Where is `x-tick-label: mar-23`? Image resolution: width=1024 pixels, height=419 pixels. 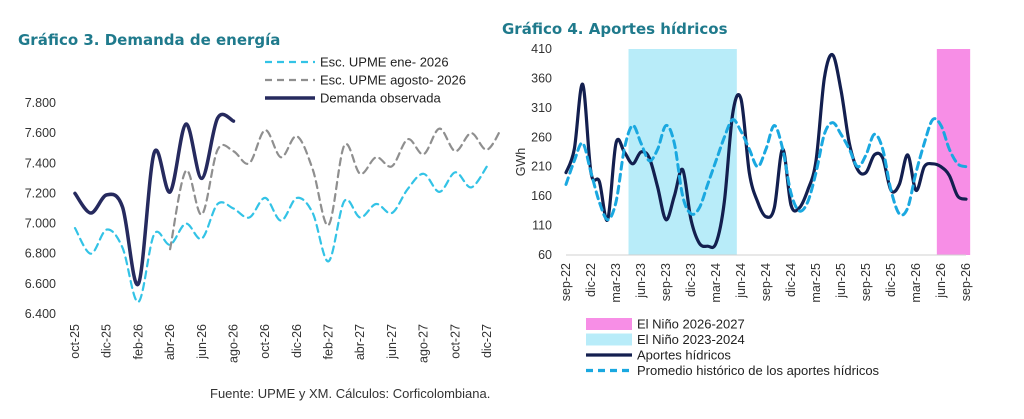
x-tick-label: mar-23 is located at coordinates (616, 283).